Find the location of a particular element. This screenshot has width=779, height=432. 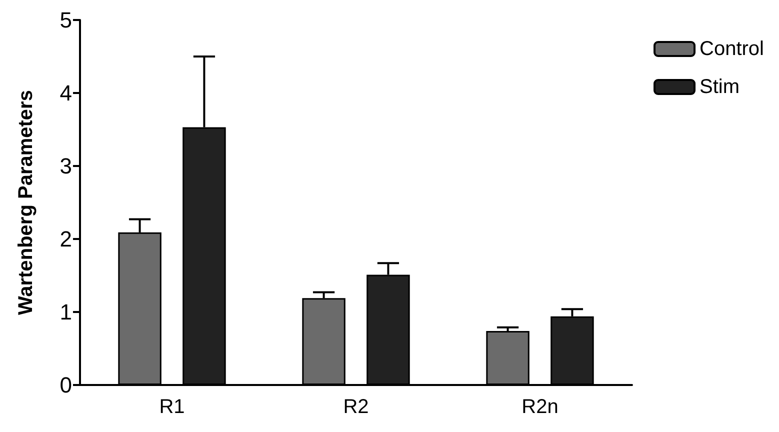

y-tick-label: 1 is located at coordinates (66, 312).